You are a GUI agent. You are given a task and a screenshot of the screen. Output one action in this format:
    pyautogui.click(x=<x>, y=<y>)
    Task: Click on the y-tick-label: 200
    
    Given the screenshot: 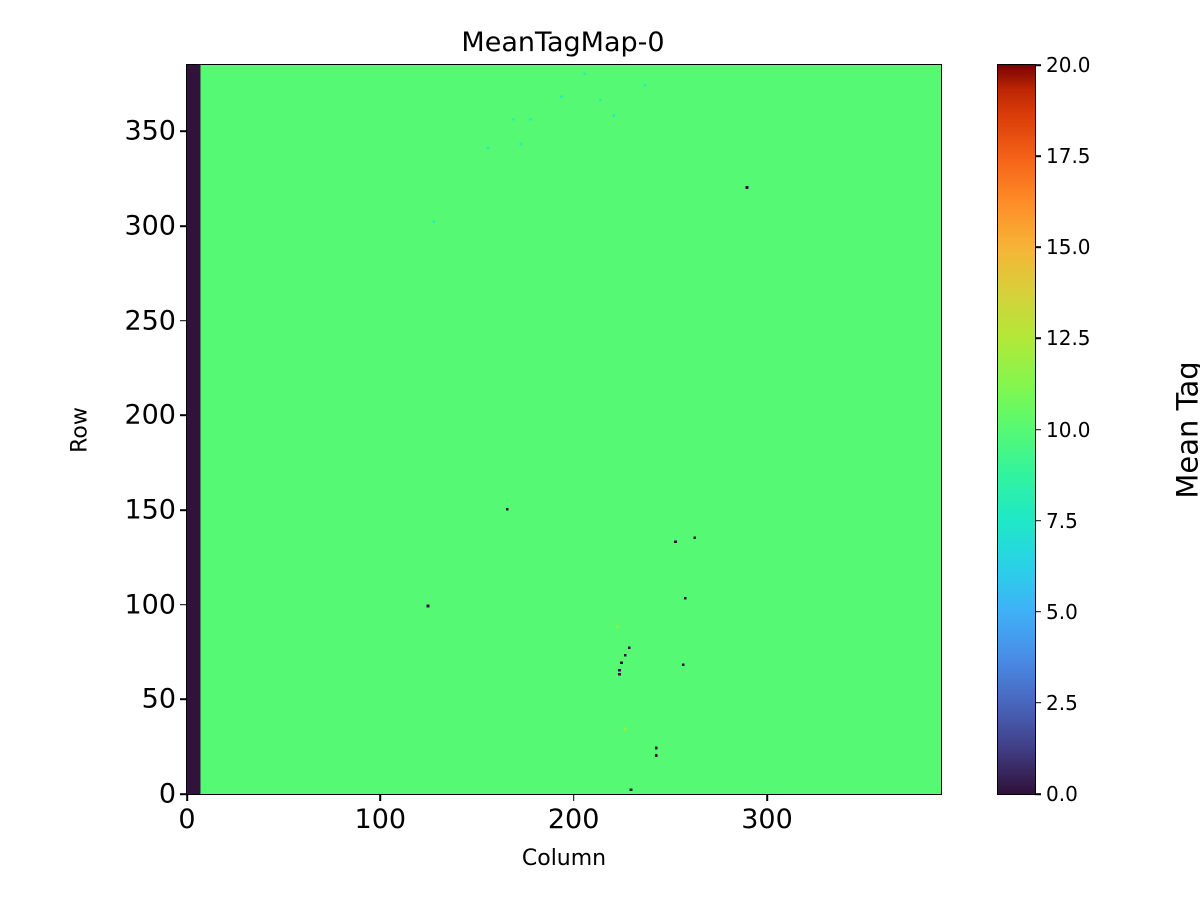 What is the action you would take?
    pyautogui.click(x=150, y=415)
    